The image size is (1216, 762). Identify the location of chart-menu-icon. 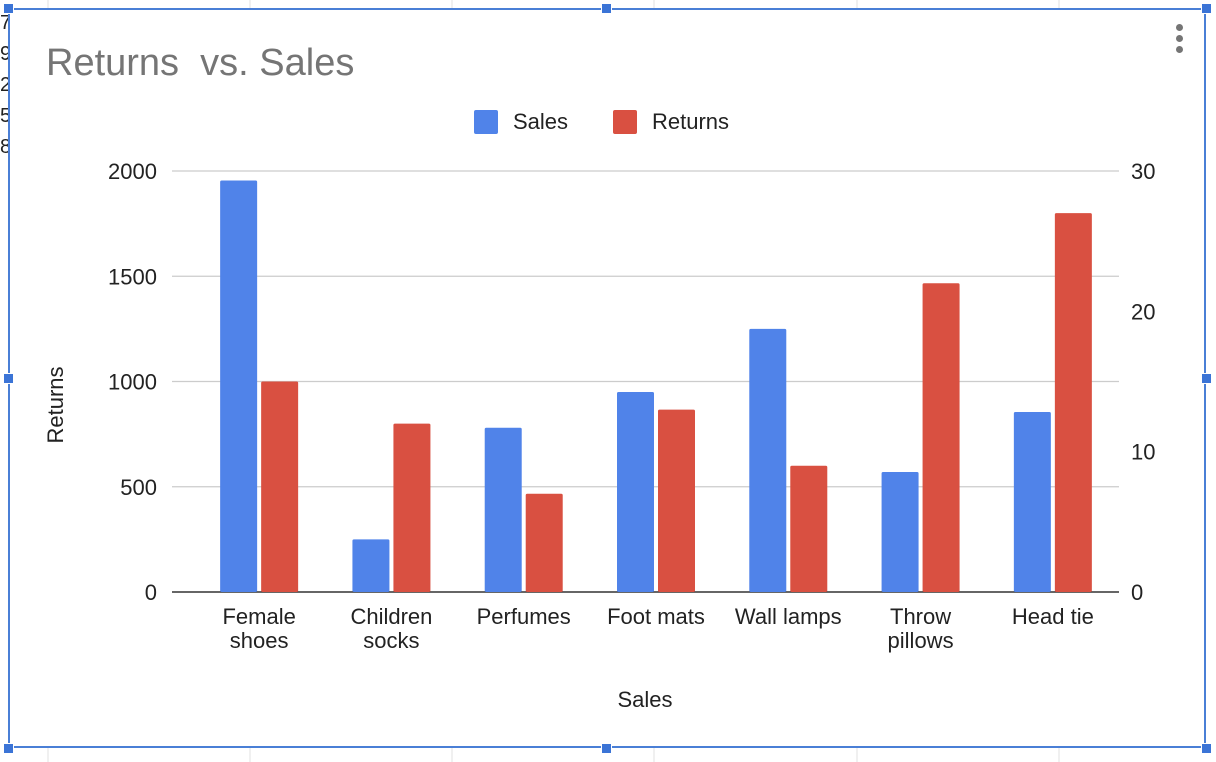
(1179, 42).